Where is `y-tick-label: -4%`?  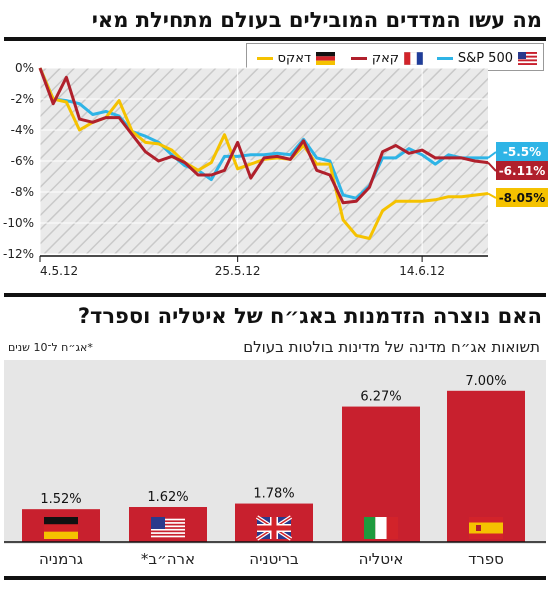 y-tick-label: -4% is located at coordinates (22, 130).